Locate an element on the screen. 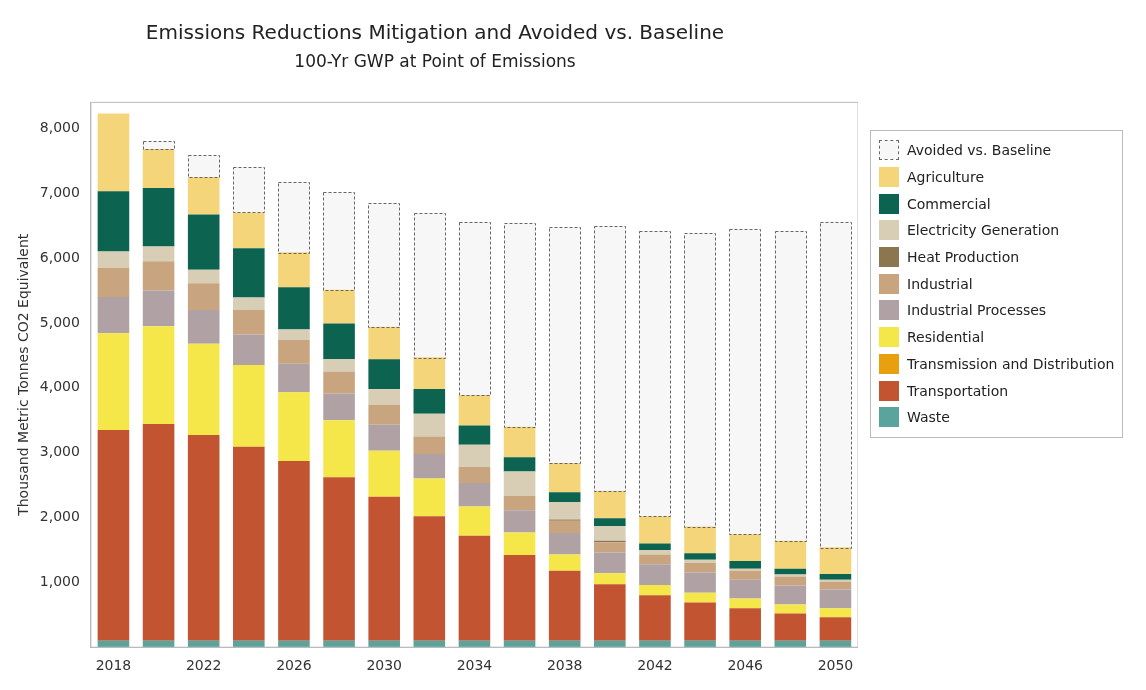 Image resolution: width=1146 pixels, height=690 pixels. y-axis-title: Thousand Metric Tonnes CO2 Equivalent is located at coordinates (23, 375).